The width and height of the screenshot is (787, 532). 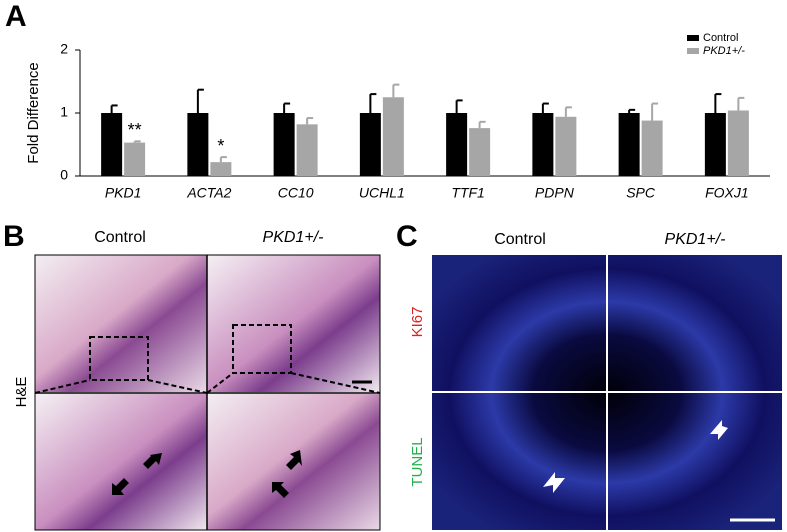 I want to click on y-tick-label: 0, so click(x=64, y=175).